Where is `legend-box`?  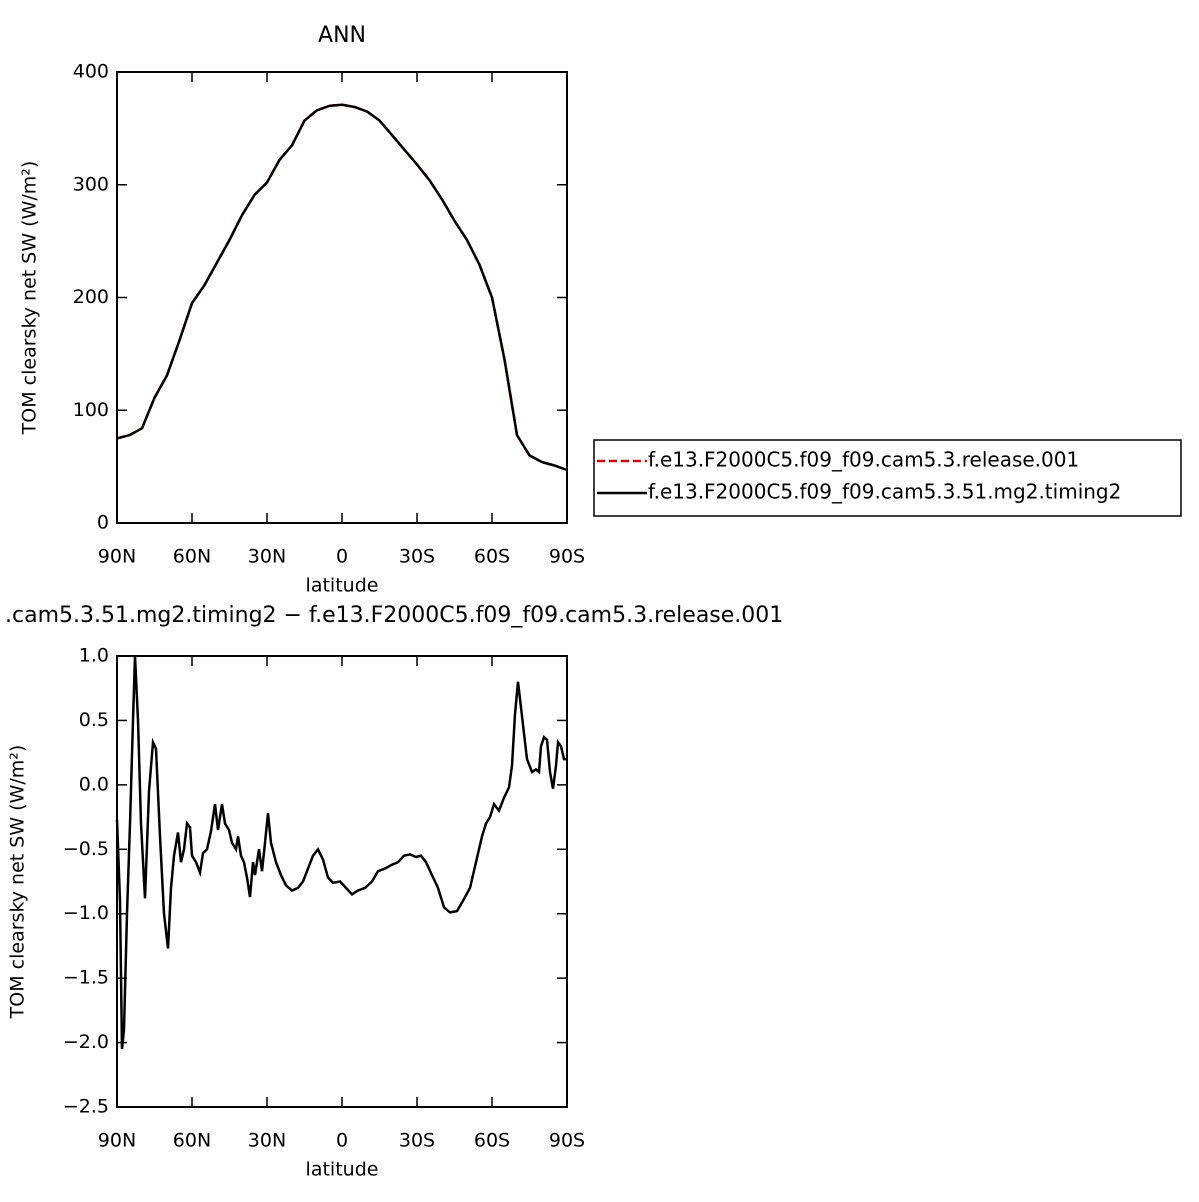
legend-box is located at coordinates (887, 478).